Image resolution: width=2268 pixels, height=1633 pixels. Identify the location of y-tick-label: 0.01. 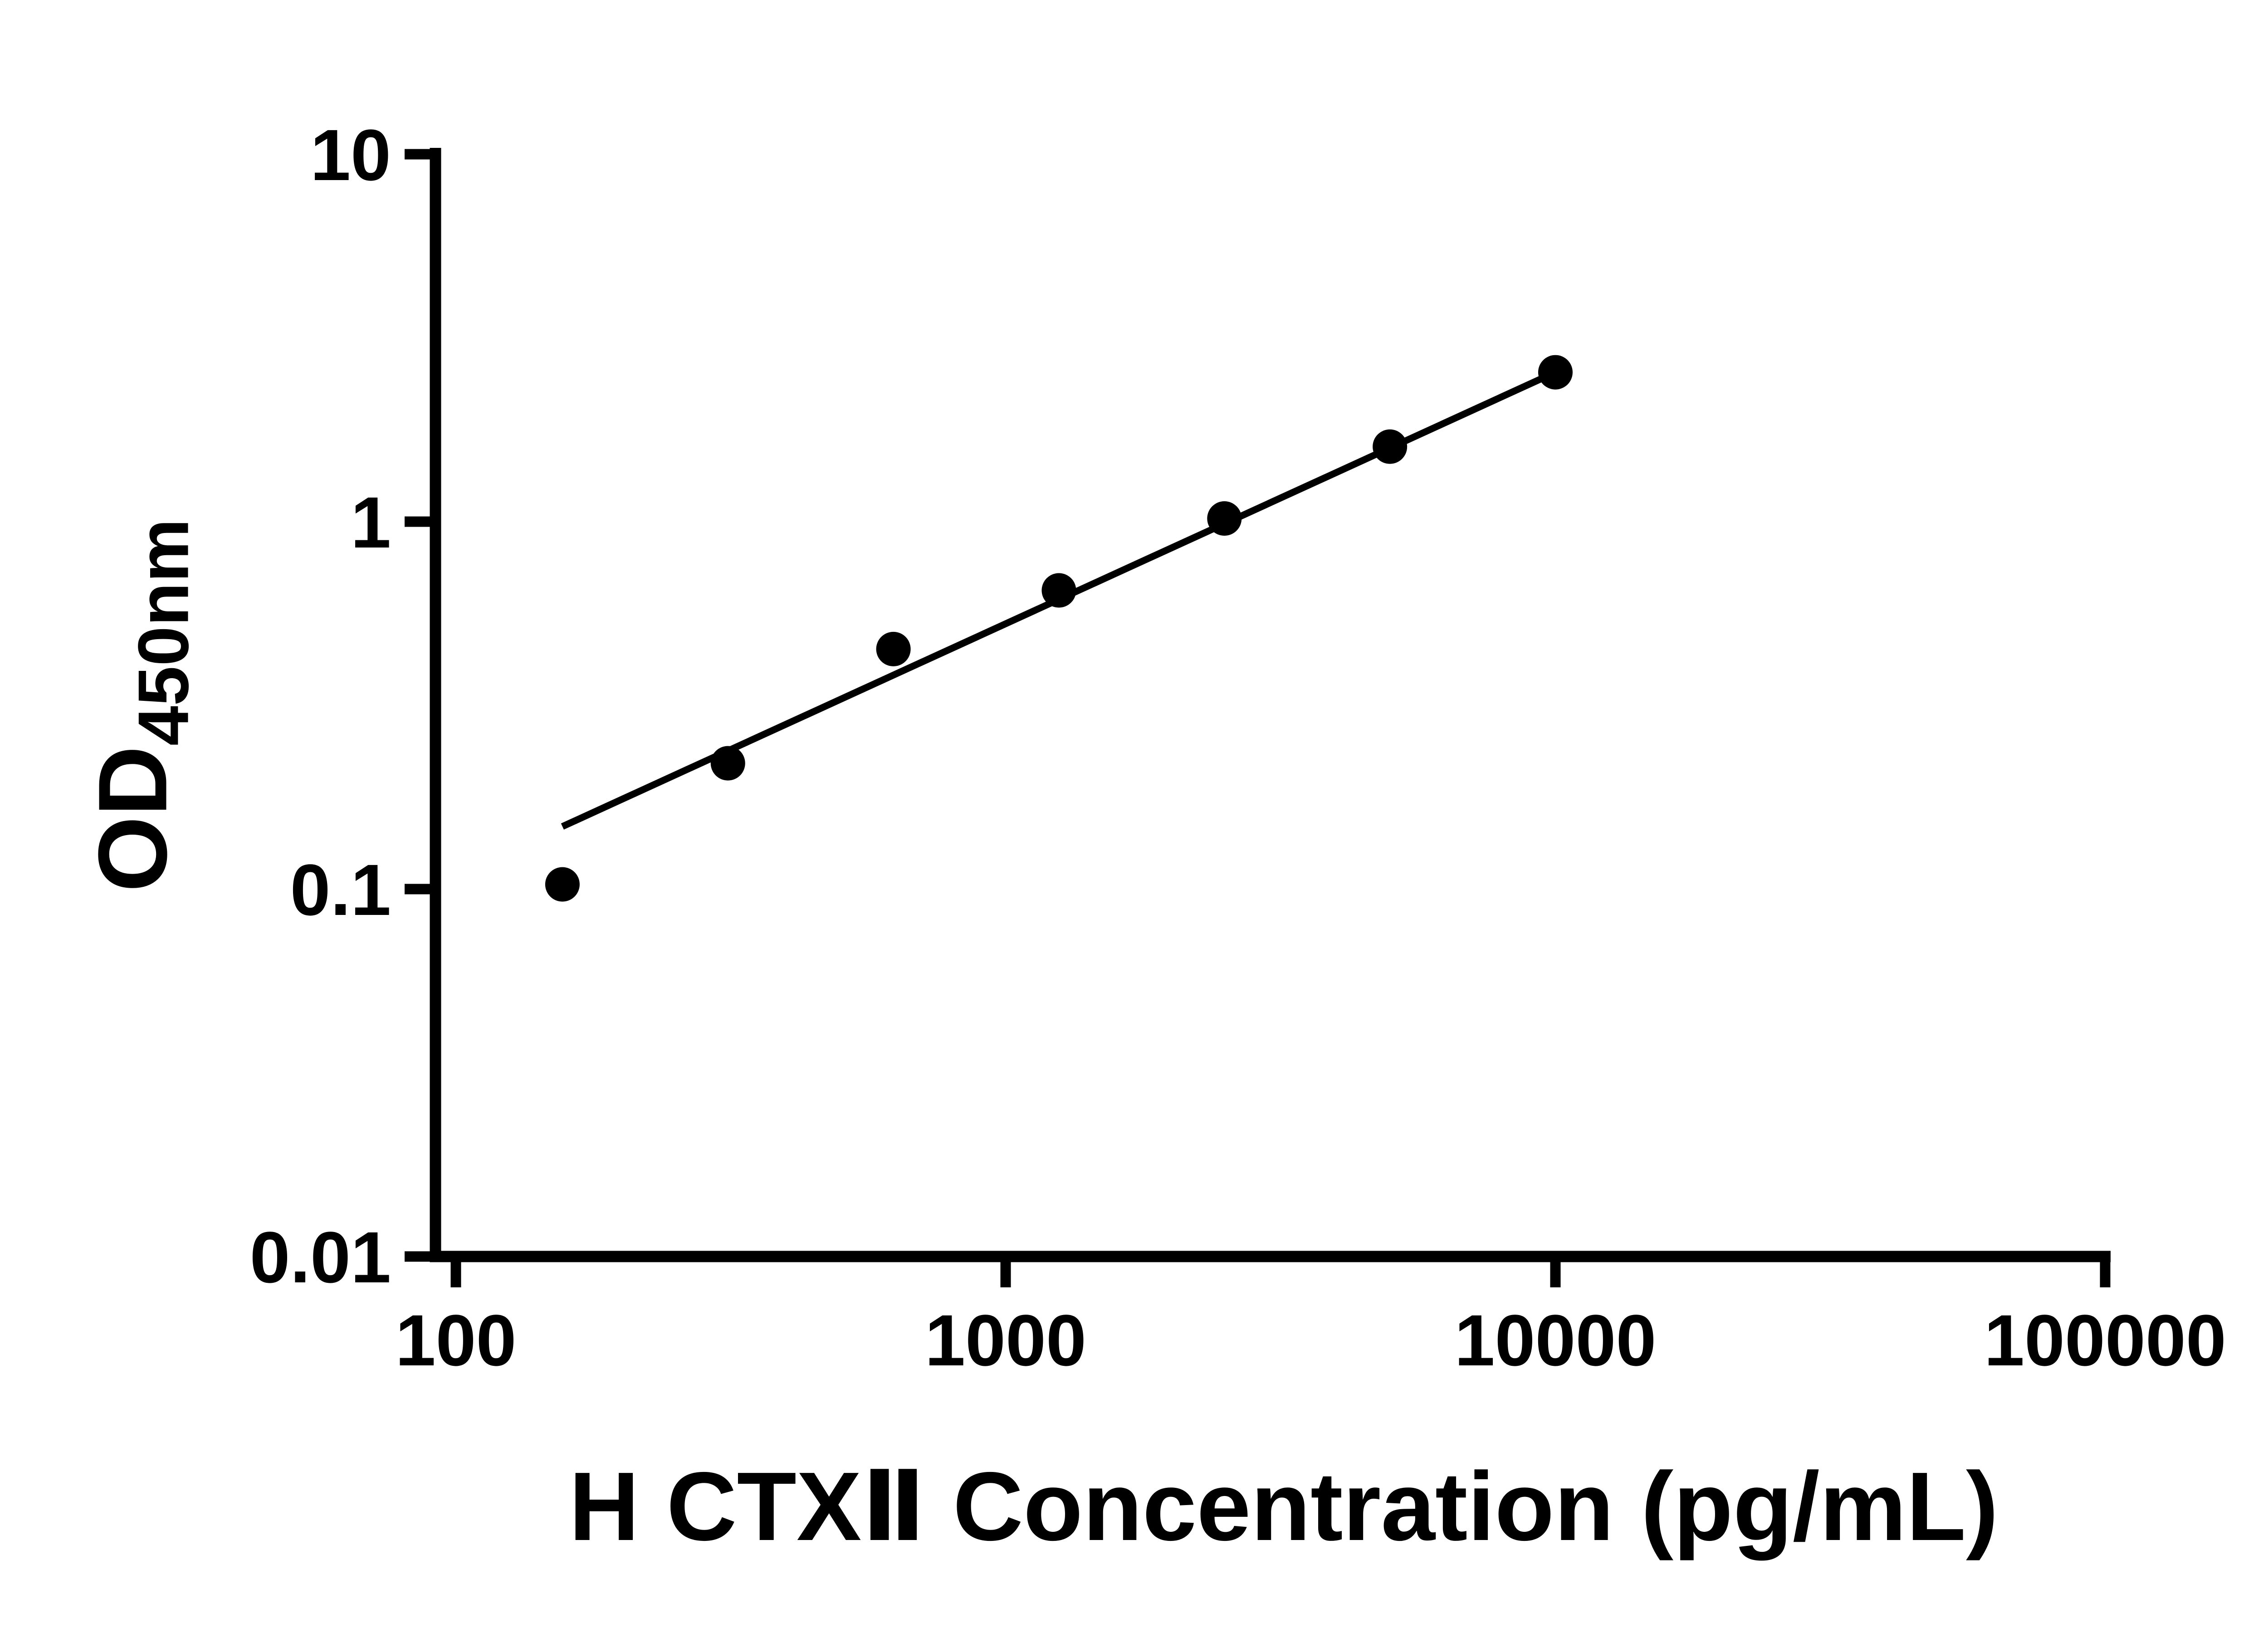
(320, 1257).